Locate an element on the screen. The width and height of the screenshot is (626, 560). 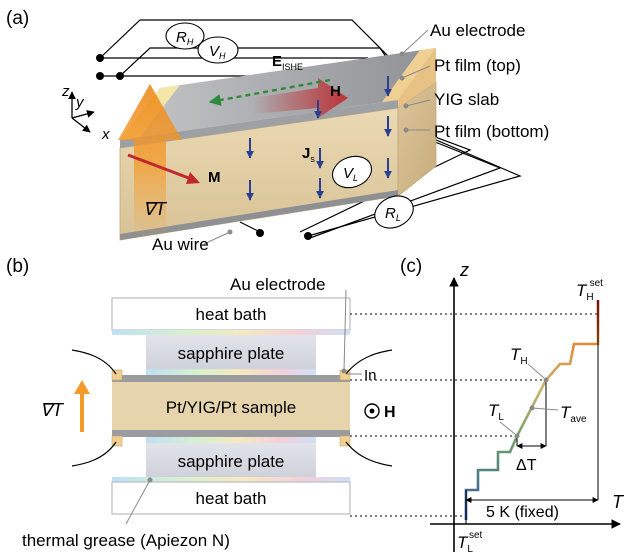
thermal-grease-top is located at coordinates (231, 332).